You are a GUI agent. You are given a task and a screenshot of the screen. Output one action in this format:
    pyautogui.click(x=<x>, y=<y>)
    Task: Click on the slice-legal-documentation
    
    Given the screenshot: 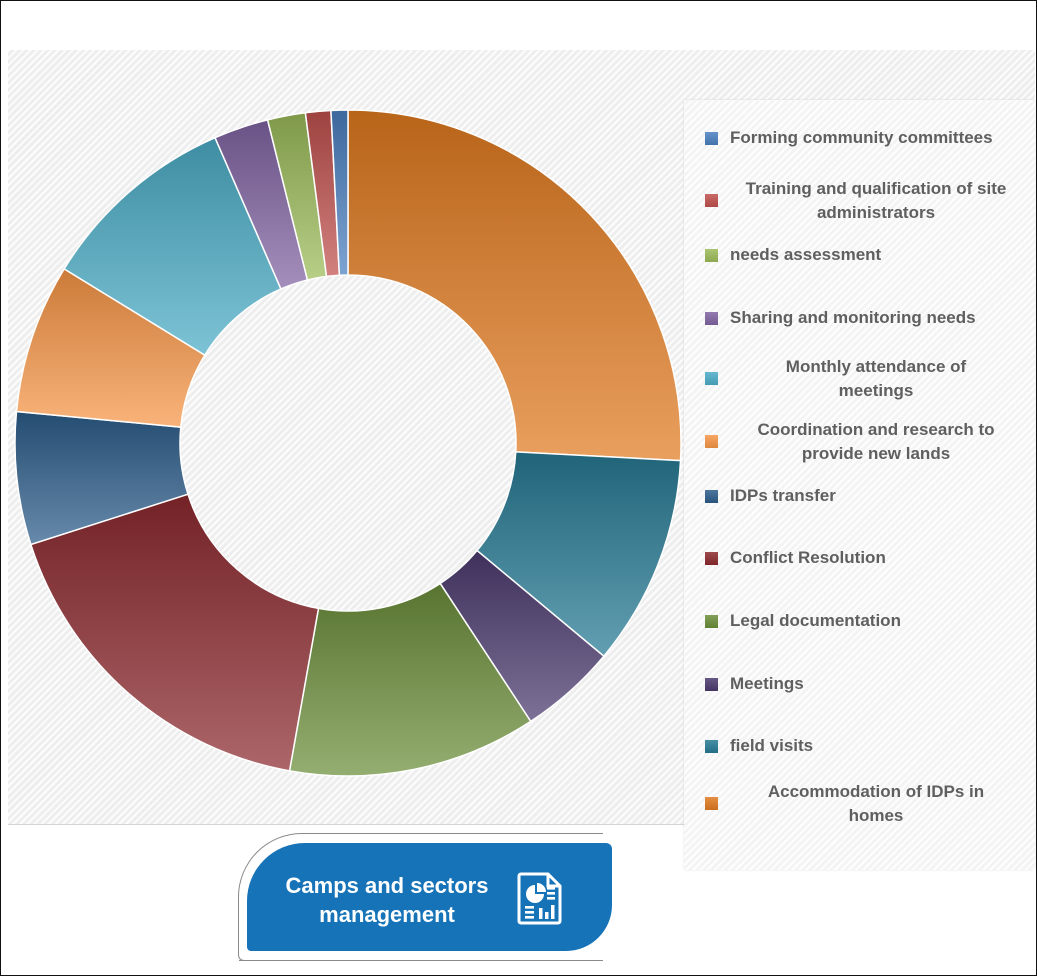 What is the action you would take?
    pyautogui.click(x=410, y=679)
    